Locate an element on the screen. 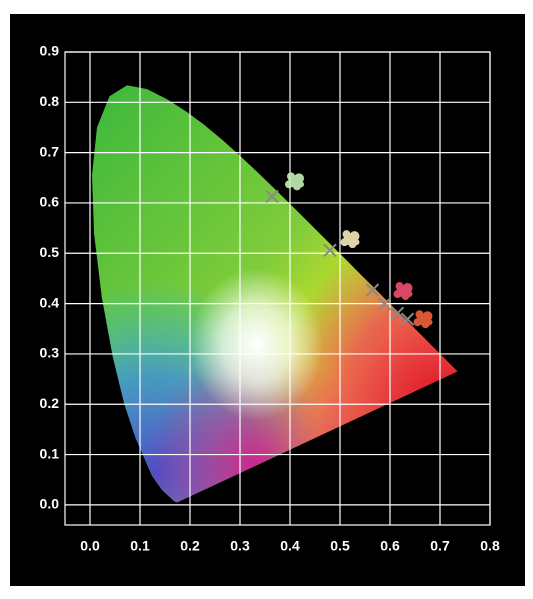 Image resolution: width=533 pixels, height=599 pixels. x-tick-label: 0.1 is located at coordinates (140, 546).